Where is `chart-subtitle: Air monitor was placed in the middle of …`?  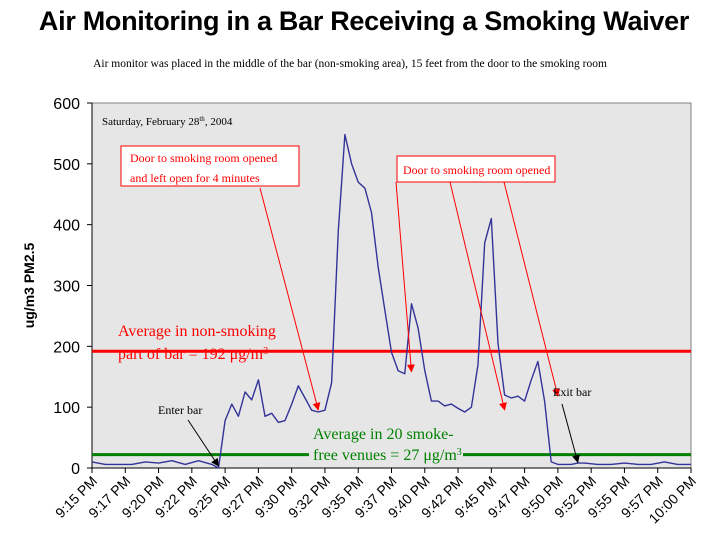 chart-subtitle: Air monitor was placed in the middle of … is located at coordinates (350, 64).